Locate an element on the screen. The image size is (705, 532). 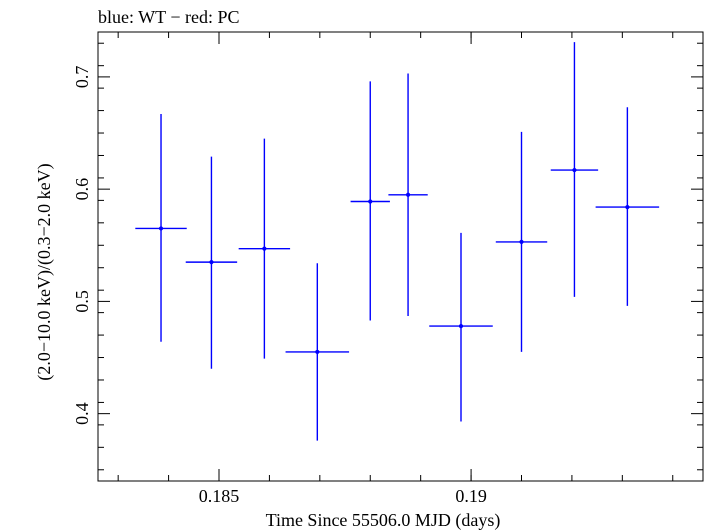
x-tick-label: 0.19 is located at coordinates (471, 496).